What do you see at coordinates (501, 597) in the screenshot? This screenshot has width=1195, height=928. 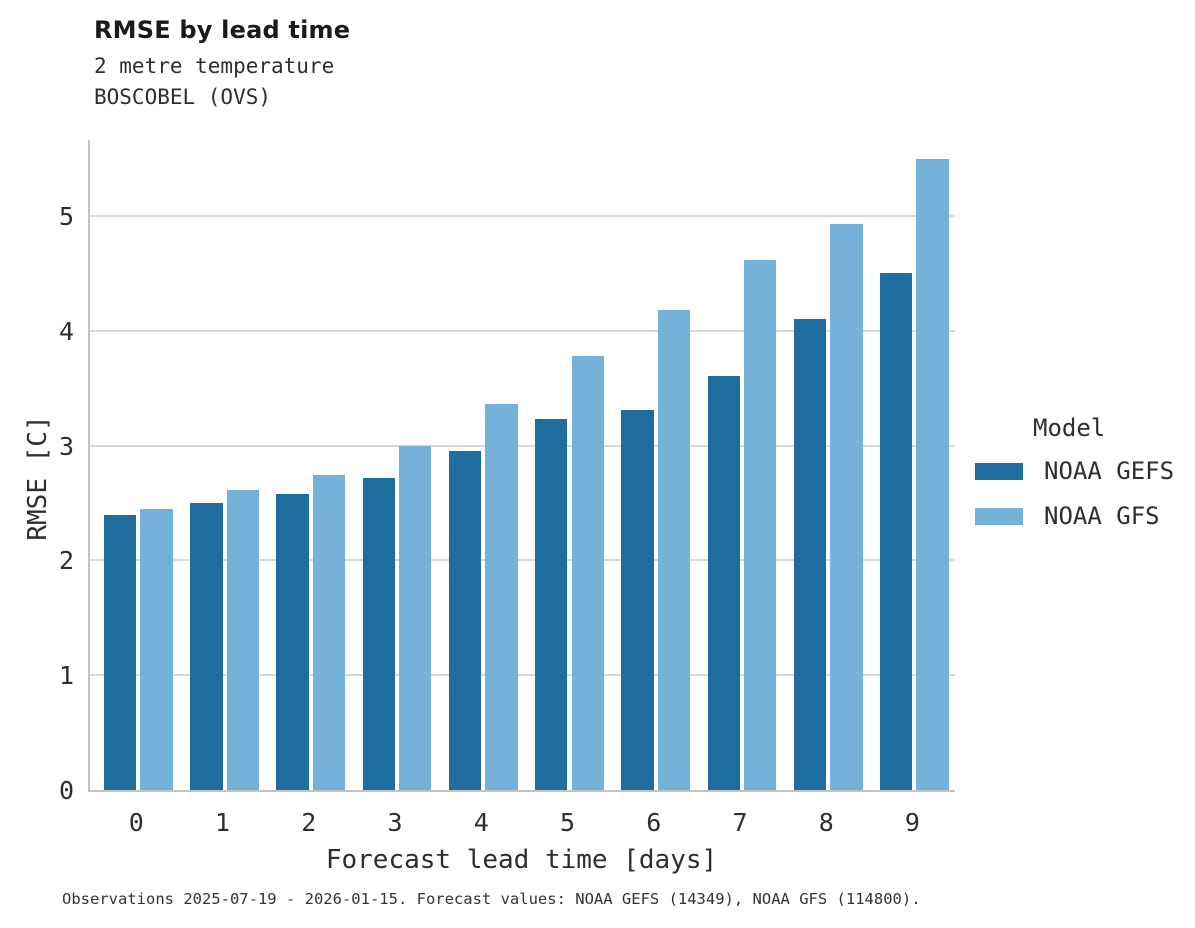 I see `bar-noaa-gfs-day4` at bounding box center [501, 597].